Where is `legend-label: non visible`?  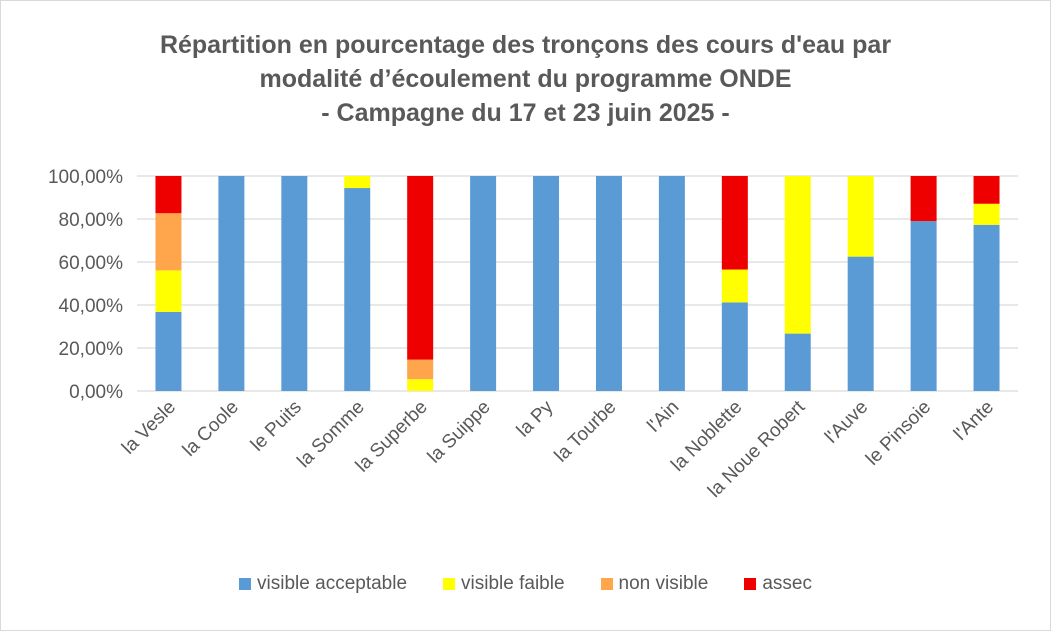
legend-label: non visible is located at coordinates (663, 583).